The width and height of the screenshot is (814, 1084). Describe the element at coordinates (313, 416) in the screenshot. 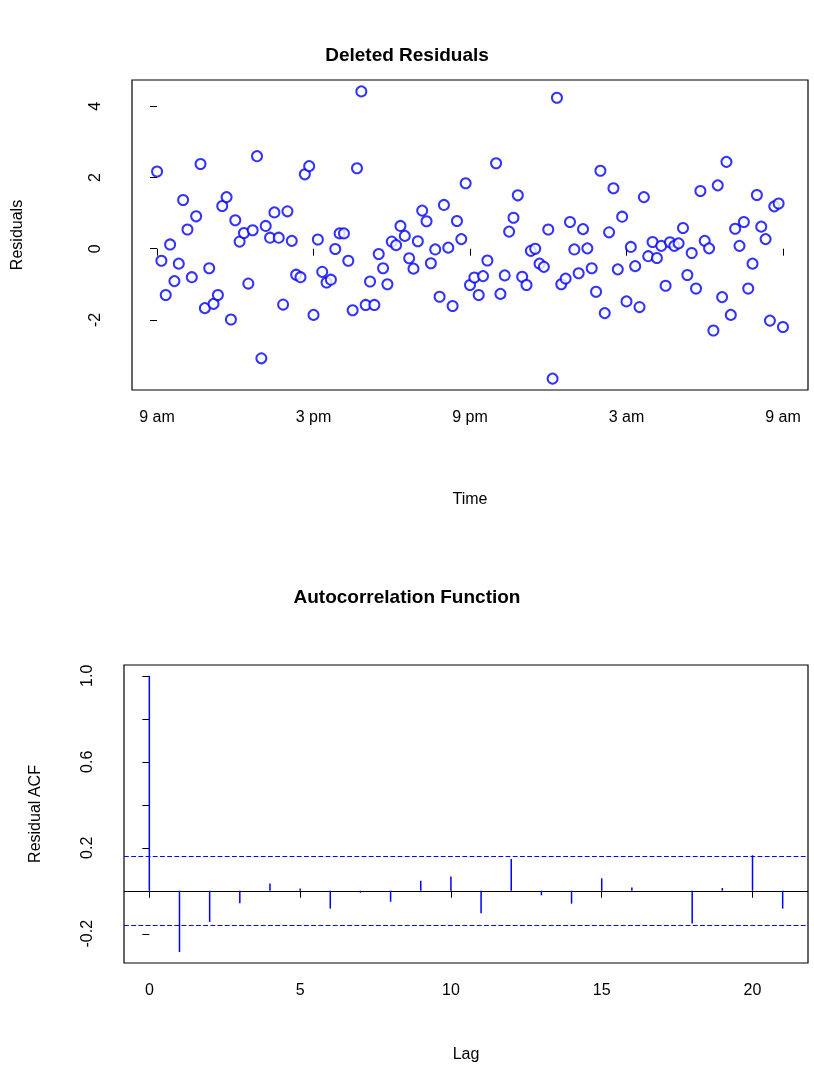

I see `x-tick-label: 3 pm` at that location.